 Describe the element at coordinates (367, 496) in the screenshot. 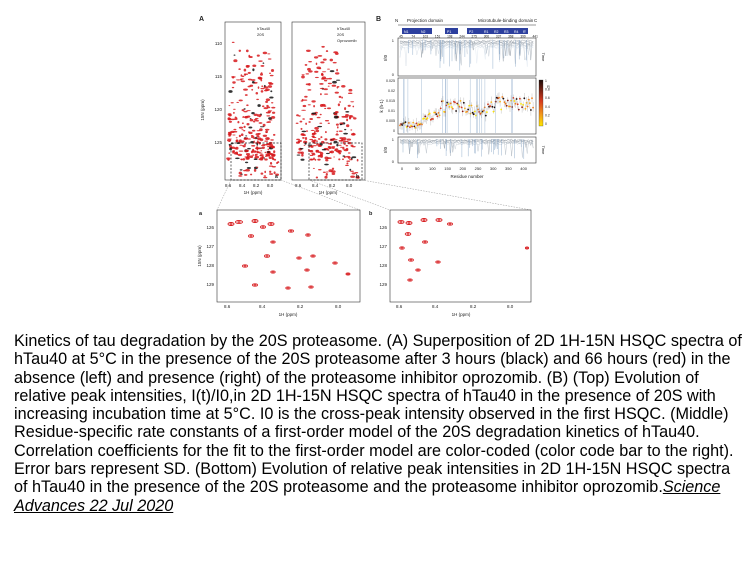

I see `journal-link: Science Advances 22 Jul 2020` at that location.